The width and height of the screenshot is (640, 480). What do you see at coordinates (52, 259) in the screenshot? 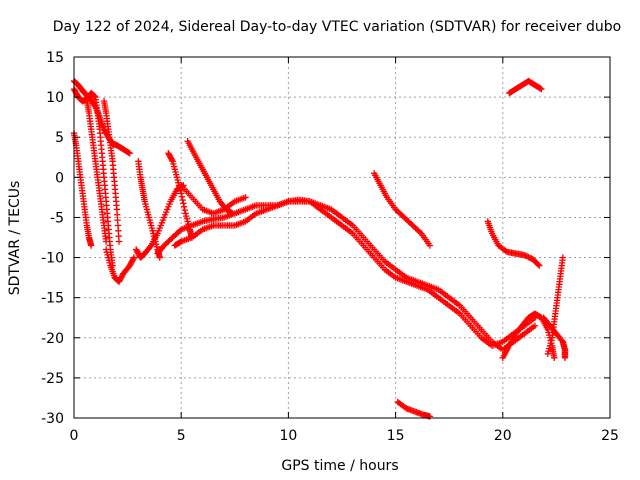
I see `y-tick-label: -10` at bounding box center [52, 259].